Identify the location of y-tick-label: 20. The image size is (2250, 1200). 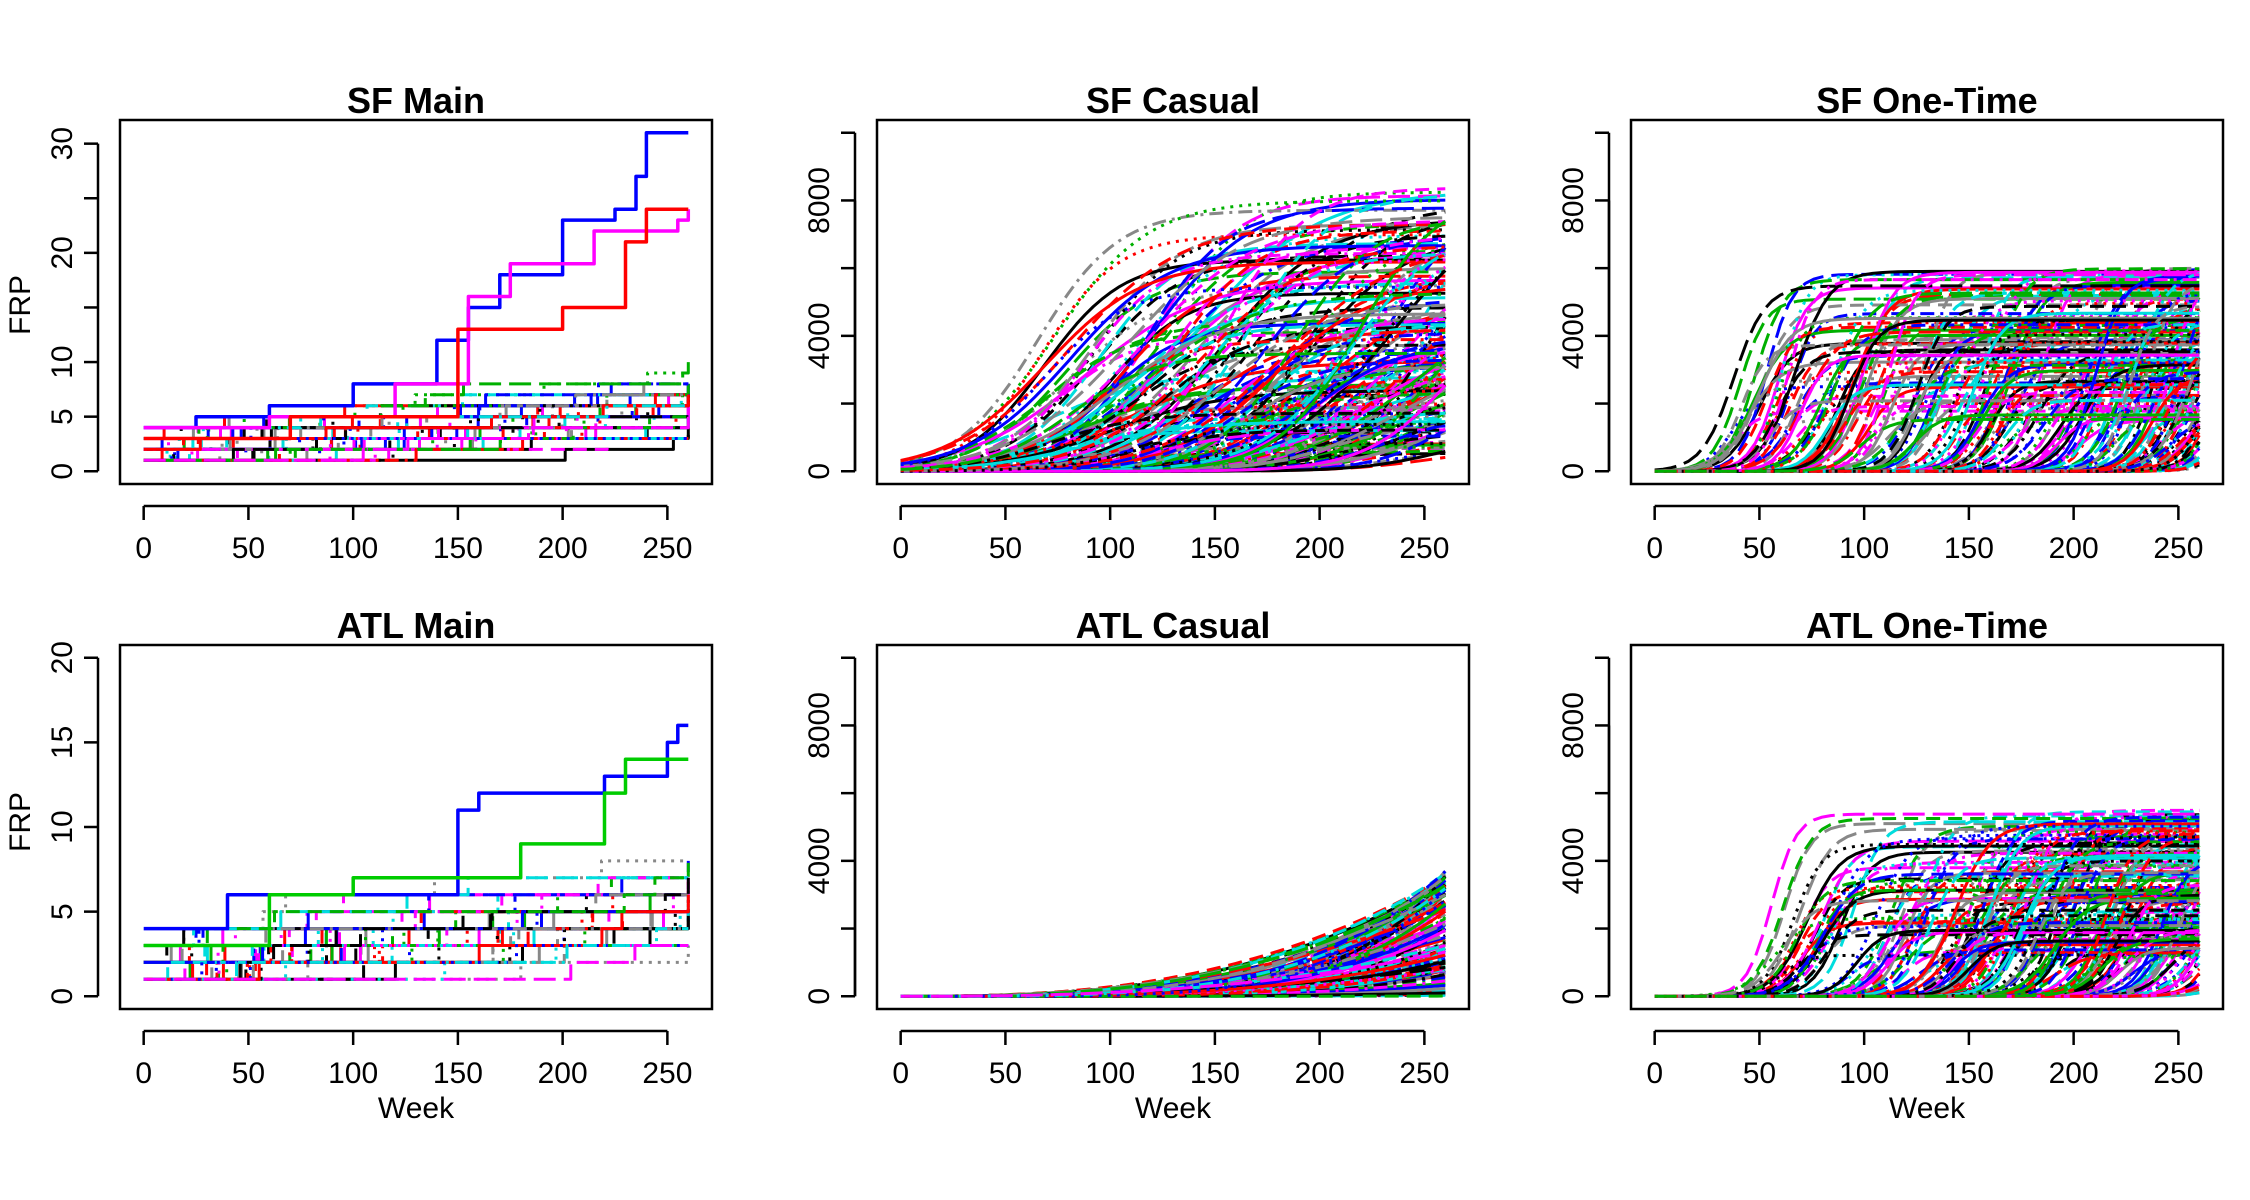
(62, 252).